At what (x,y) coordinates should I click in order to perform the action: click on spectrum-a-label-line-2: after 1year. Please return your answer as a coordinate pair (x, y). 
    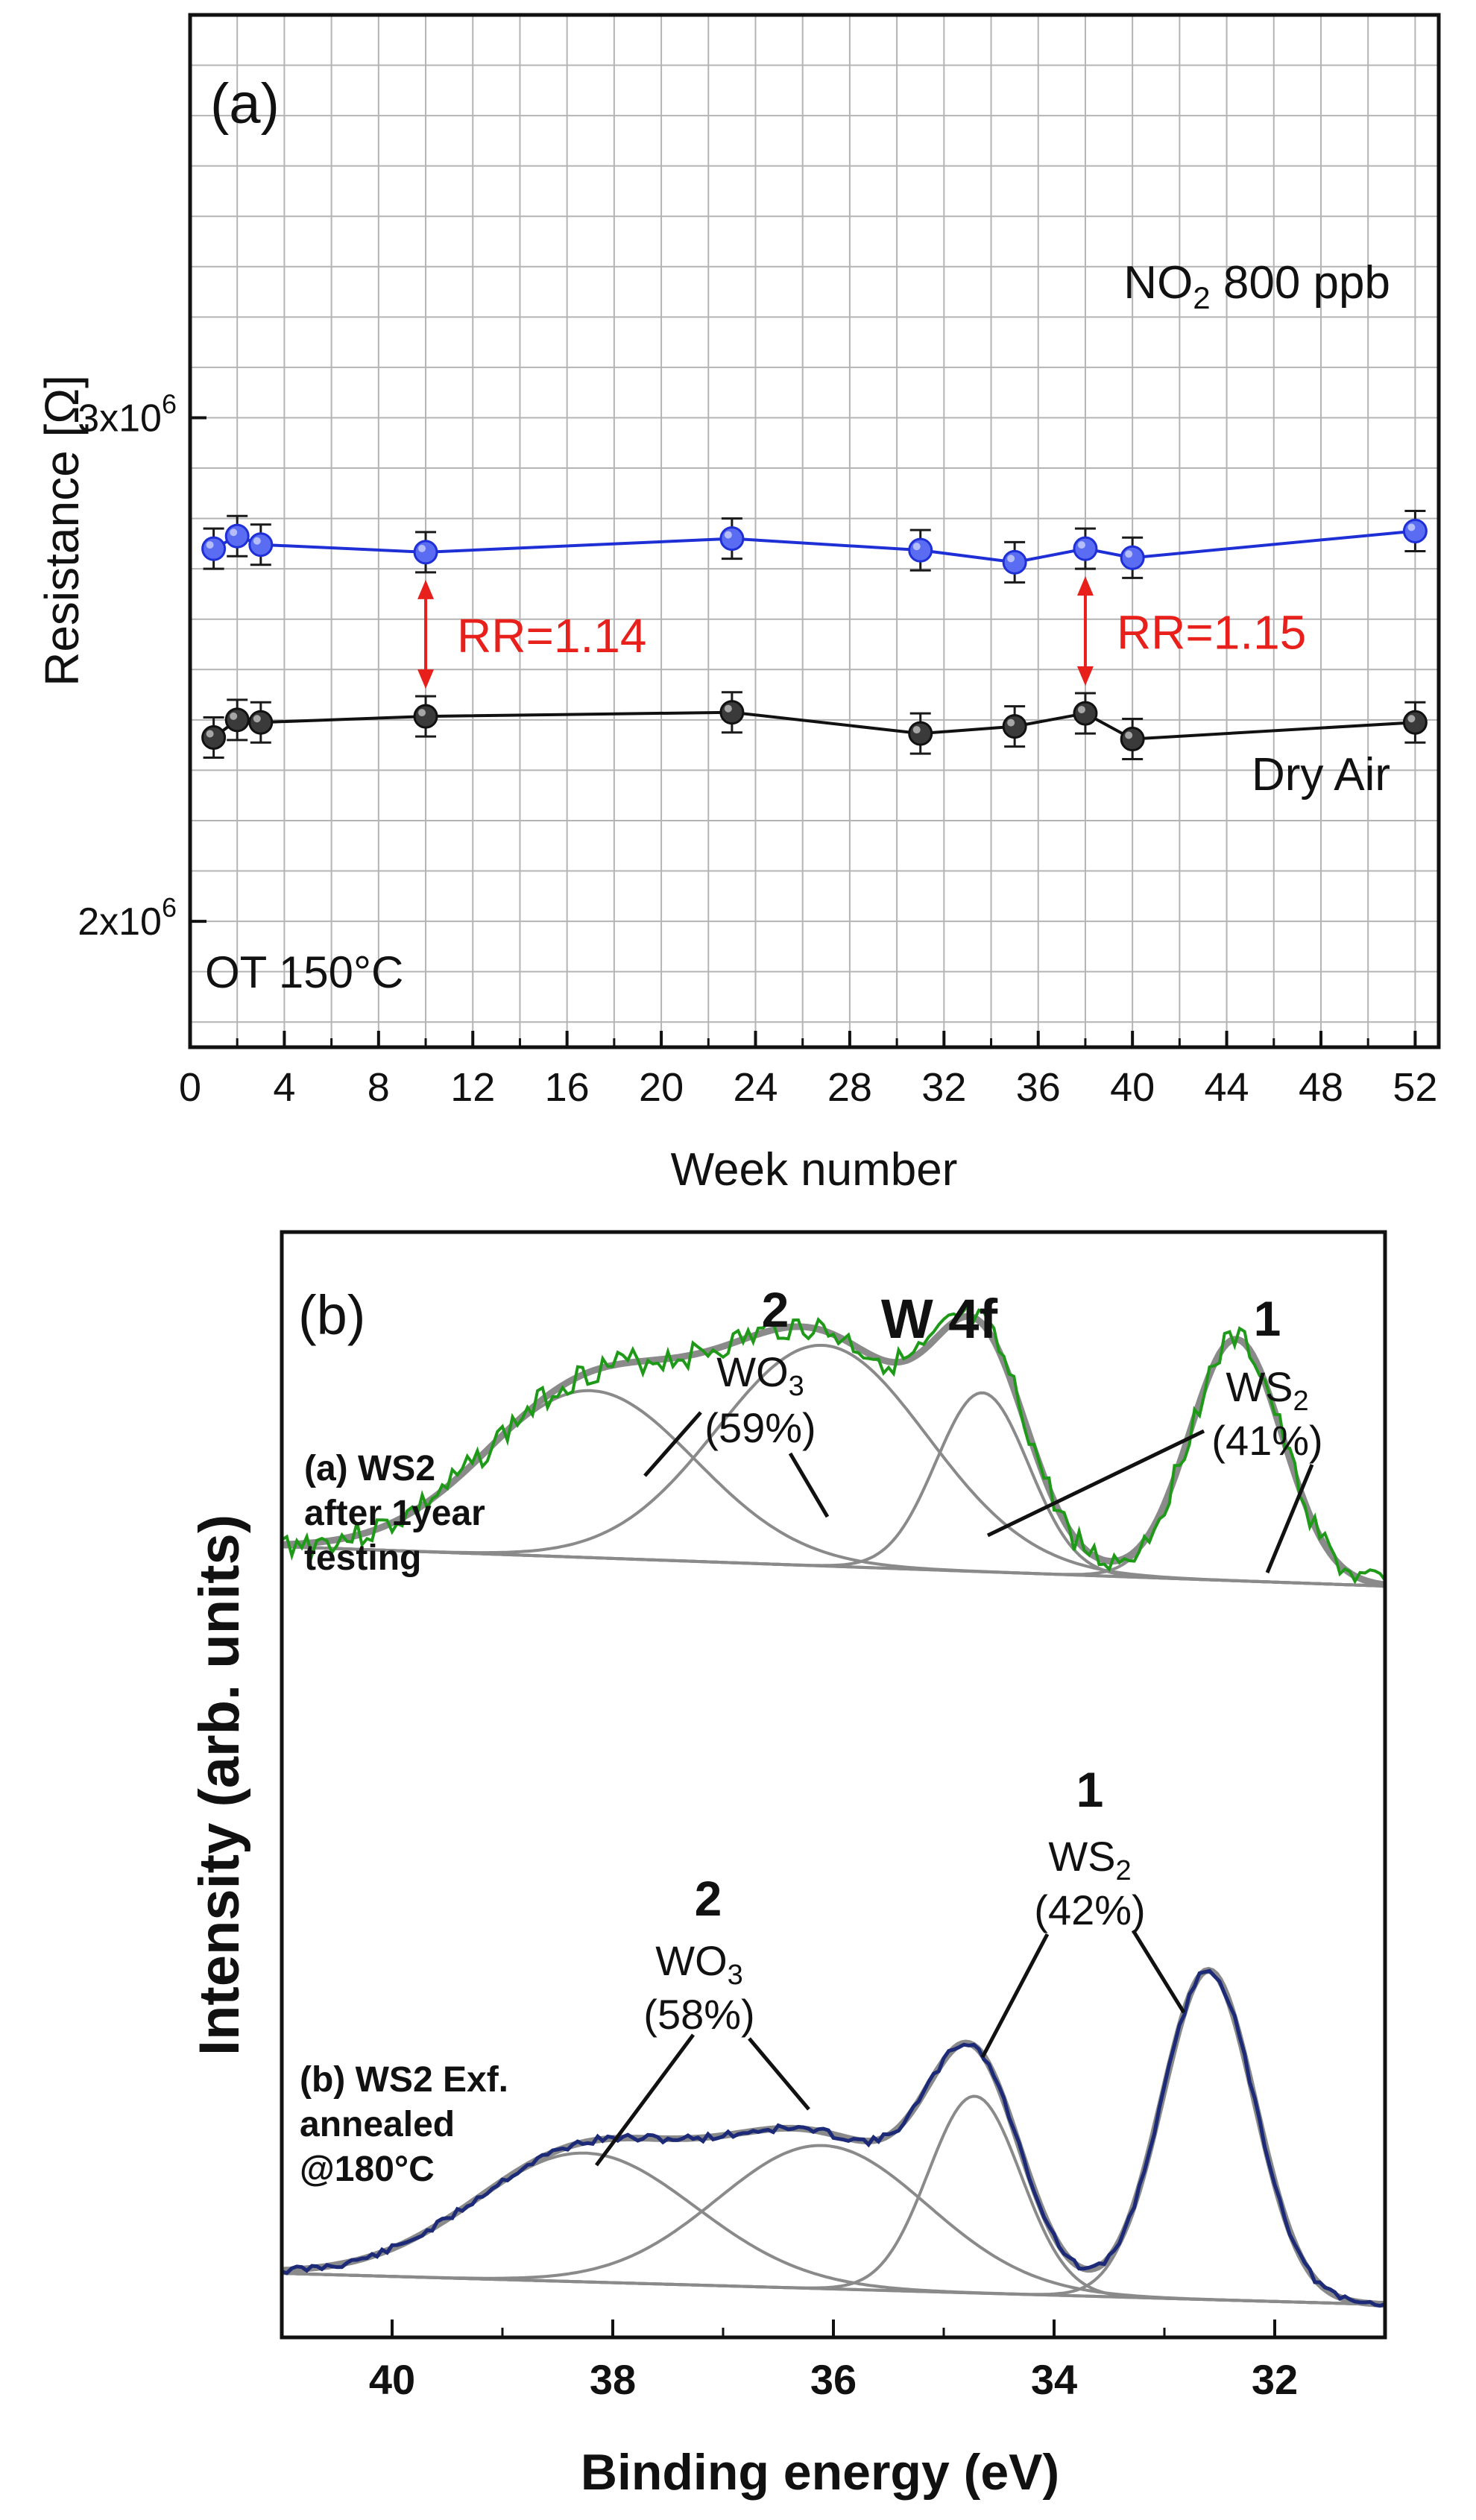
    Looking at the image, I should click on (395, 1513).